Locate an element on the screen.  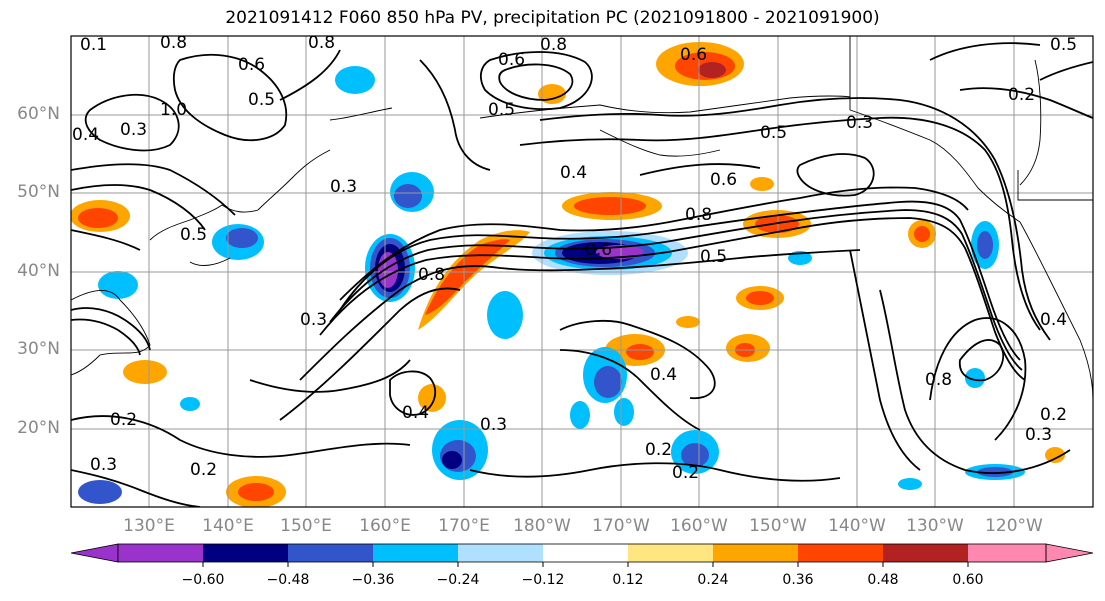
colorbar-tick-label: −0.12 is located at coordinates (543, 580).